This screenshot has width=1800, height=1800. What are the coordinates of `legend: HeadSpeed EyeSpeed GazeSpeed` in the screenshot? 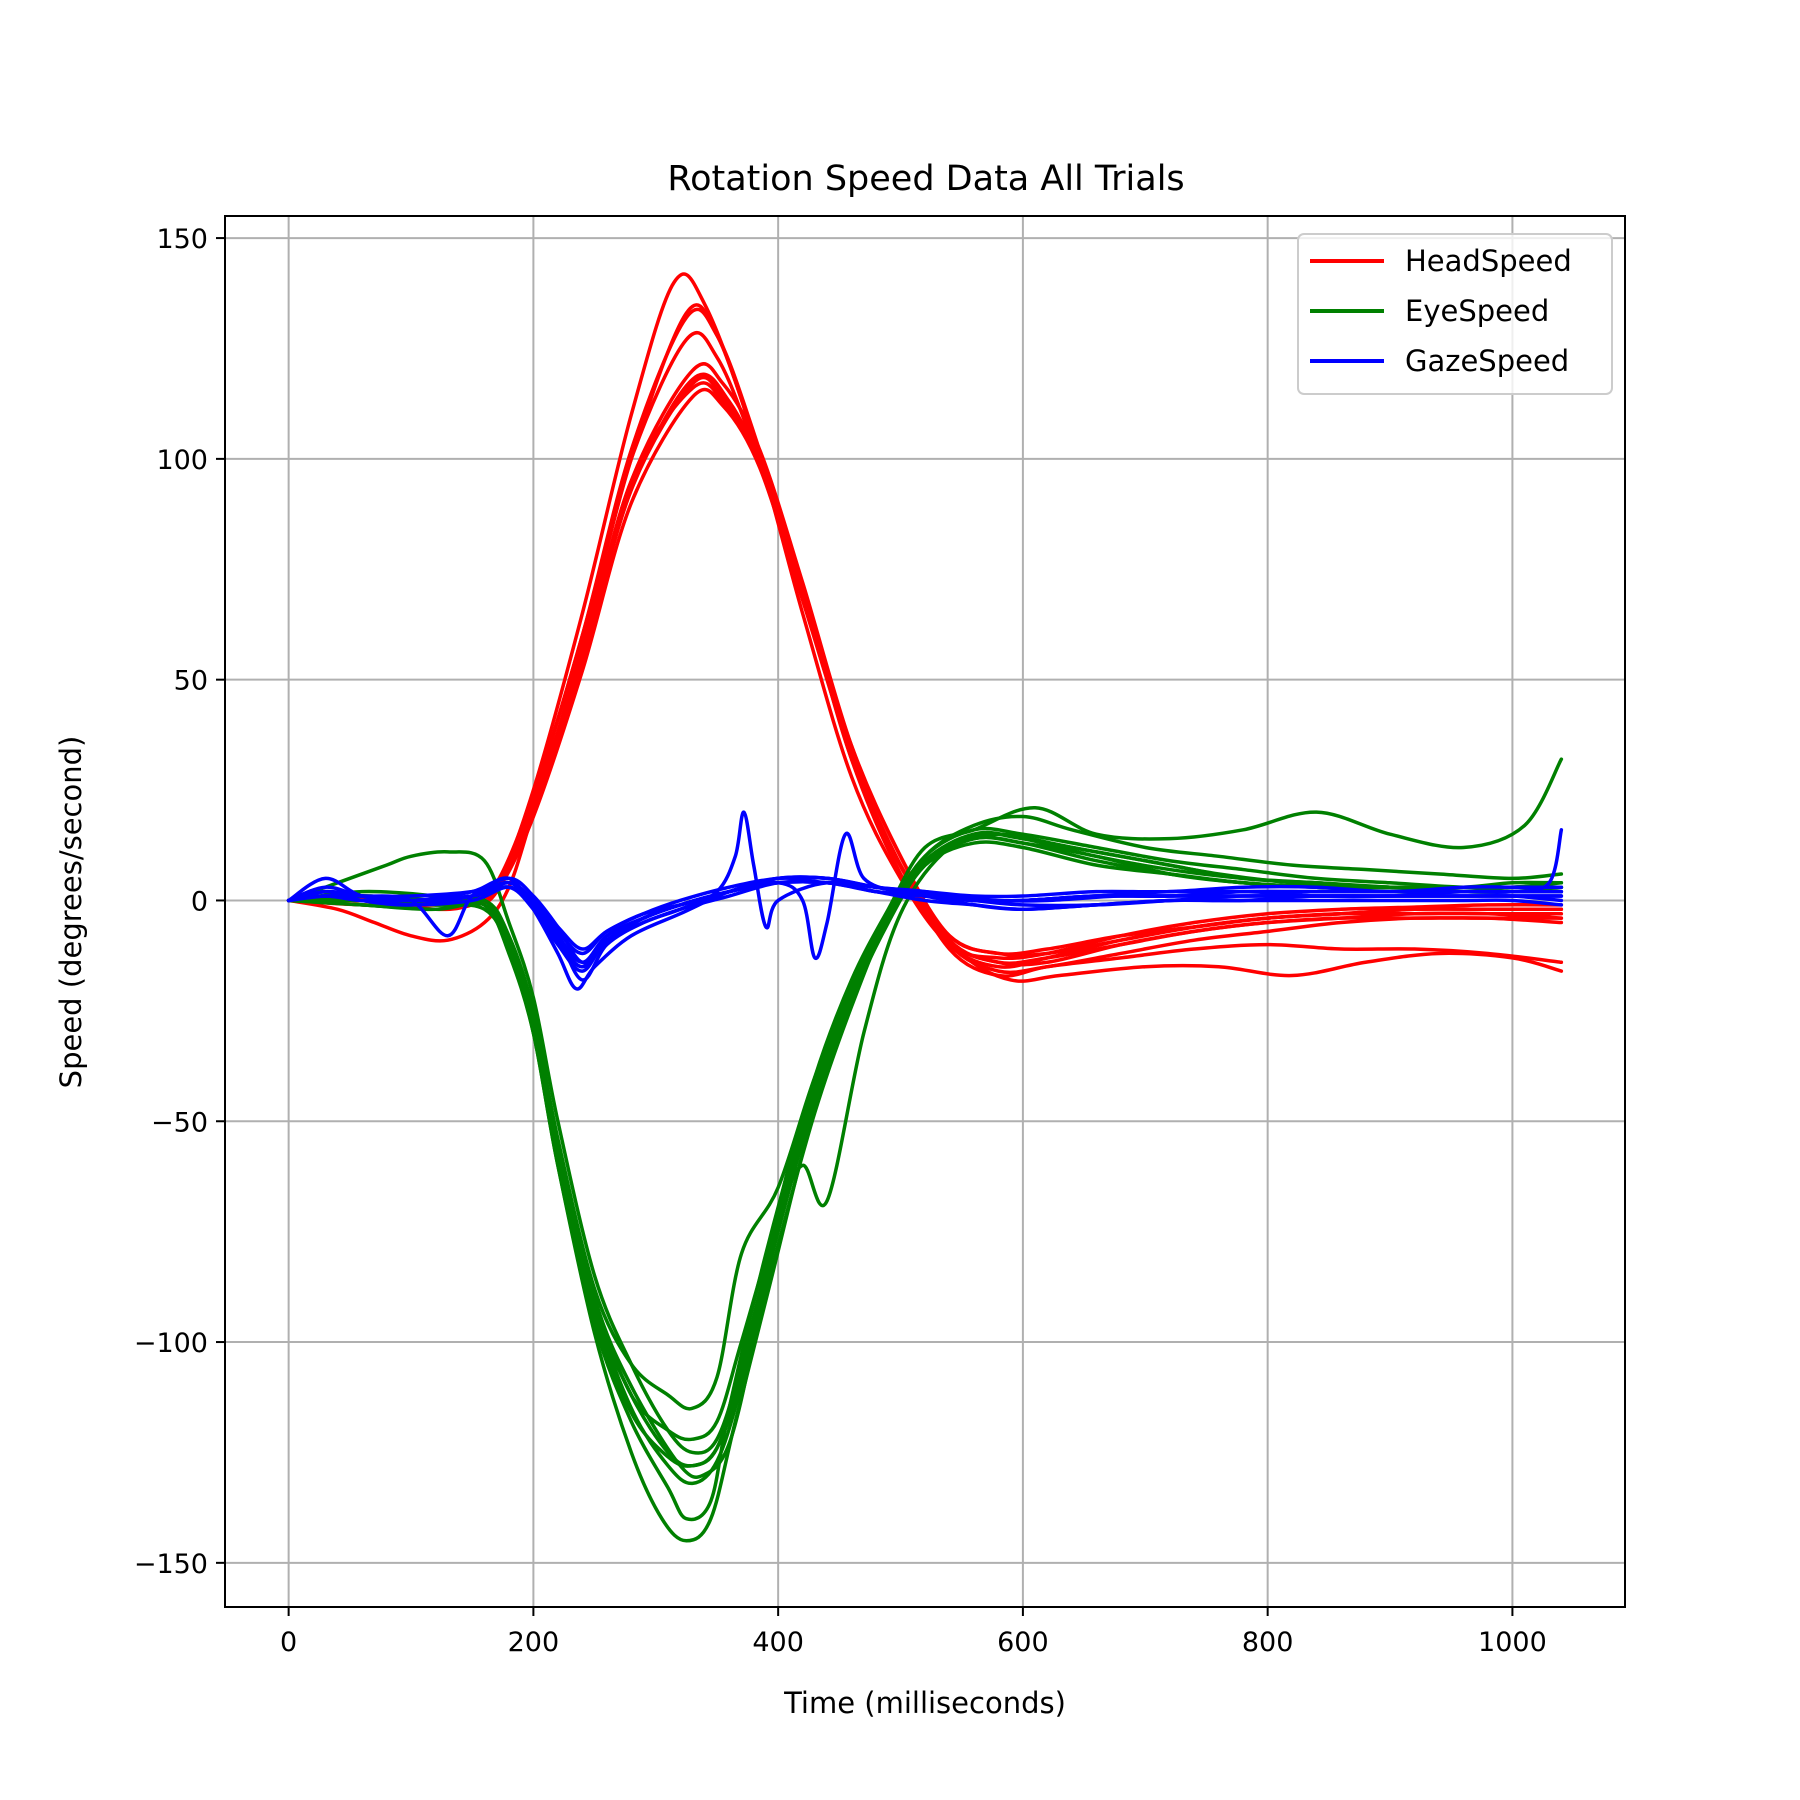 It's located at (1455, 314).